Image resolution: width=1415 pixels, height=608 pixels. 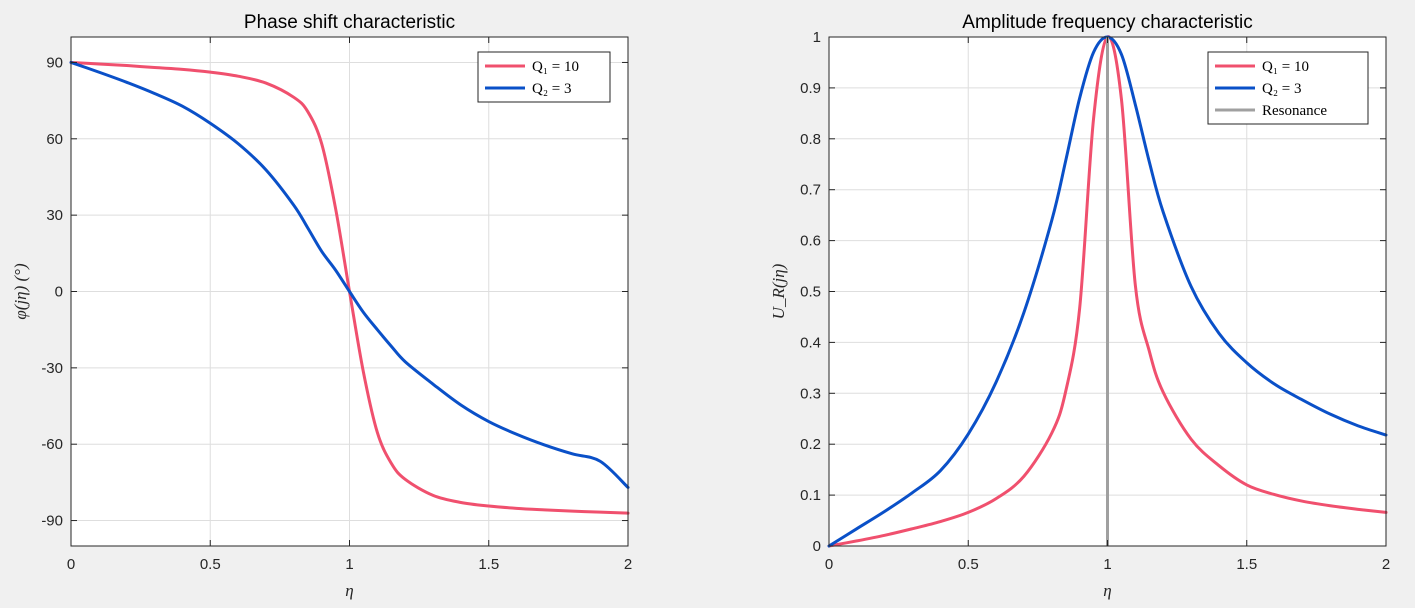 What do you see at coordinates (810, 444) in the screenshot?
I see `amplitude-y-tick-label-2: 0.2` at bounding box center [810, 444].